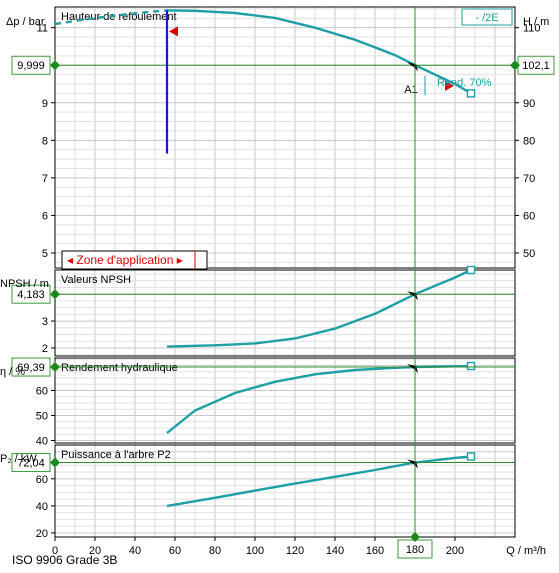  I want to click on efficiency-label: Rend. 70%, so click(464, 83).